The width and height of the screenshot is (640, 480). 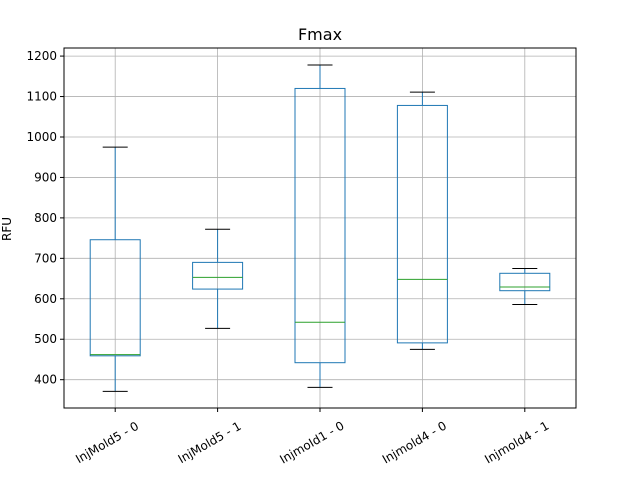 What do you see at coordinates (41, 137) in the screenshot?
I see `y-tick-label: 1000` at bounding box center [41, 137].